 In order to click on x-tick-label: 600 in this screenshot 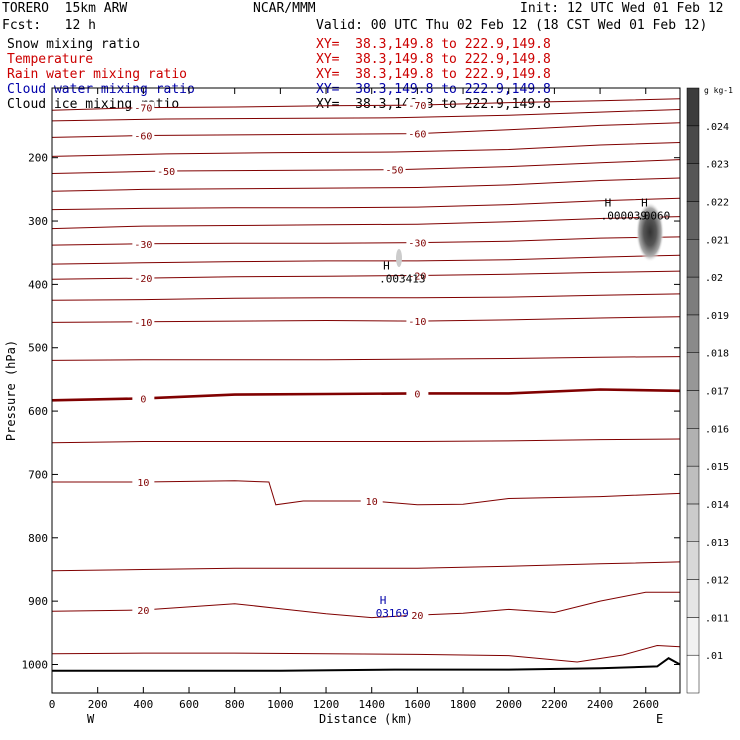, I will do `click(189, 704)`.